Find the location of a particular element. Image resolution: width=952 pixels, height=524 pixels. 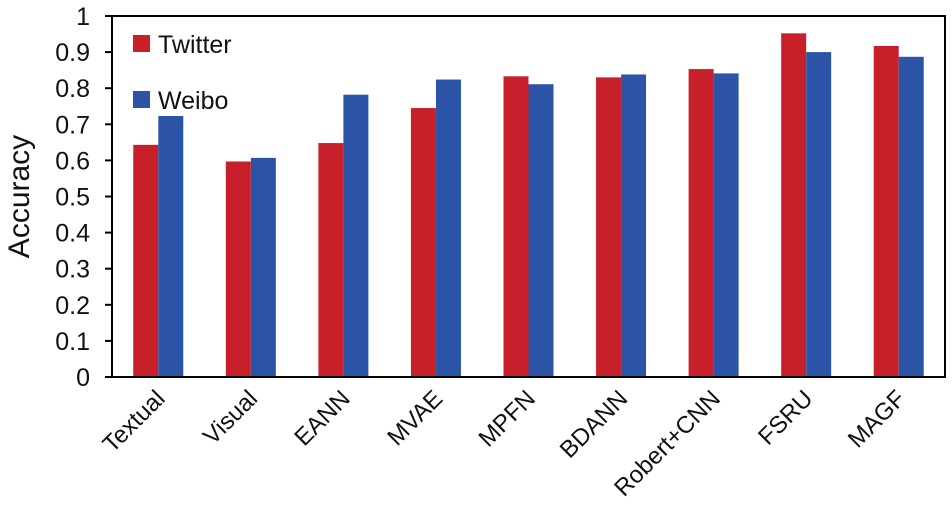

y-tick-label: 0.2 is located at coordinates (72, 306).